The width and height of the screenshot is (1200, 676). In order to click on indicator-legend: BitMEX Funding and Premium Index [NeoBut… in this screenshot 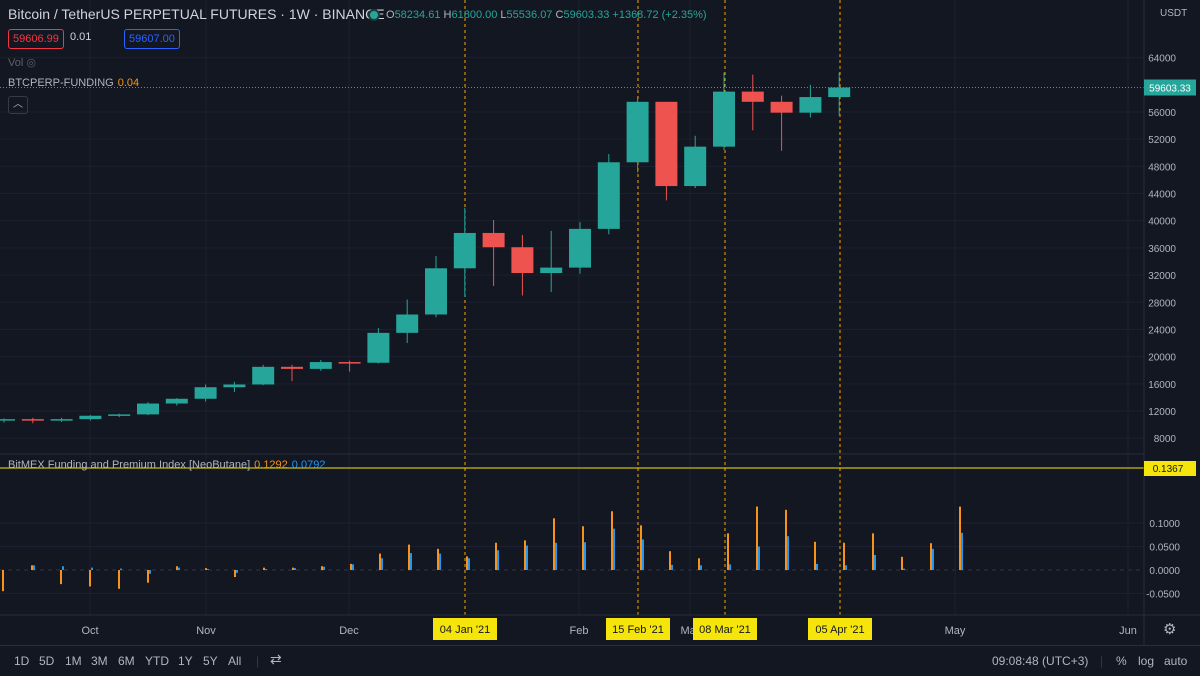, I will do `click(167, 465)`.